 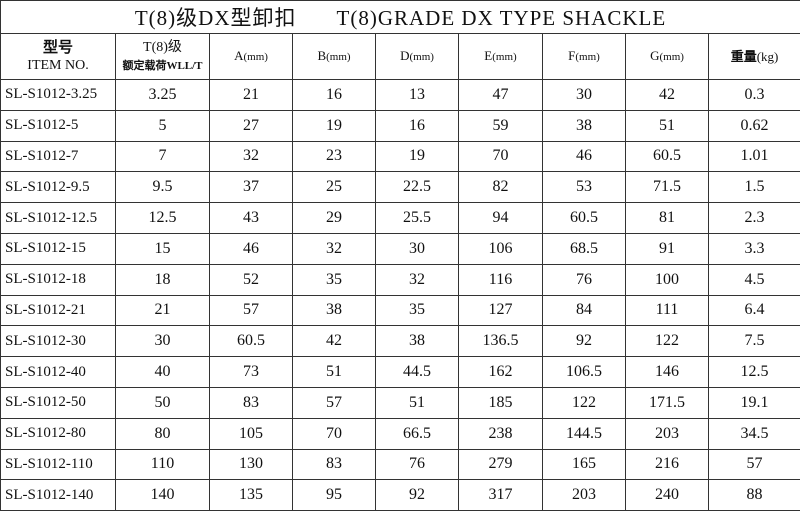 I want to click on cell-weight: 6.4, so click(x=753, y=310).